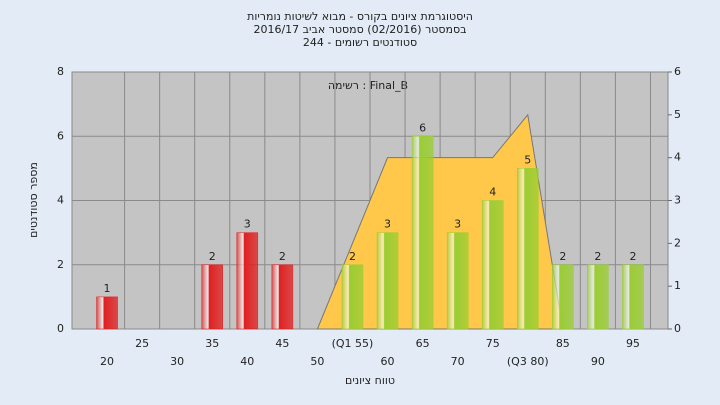  Describe the element at coordinates (107, 361) in the screenshot. I see `x-tick-label: 20` at that location.